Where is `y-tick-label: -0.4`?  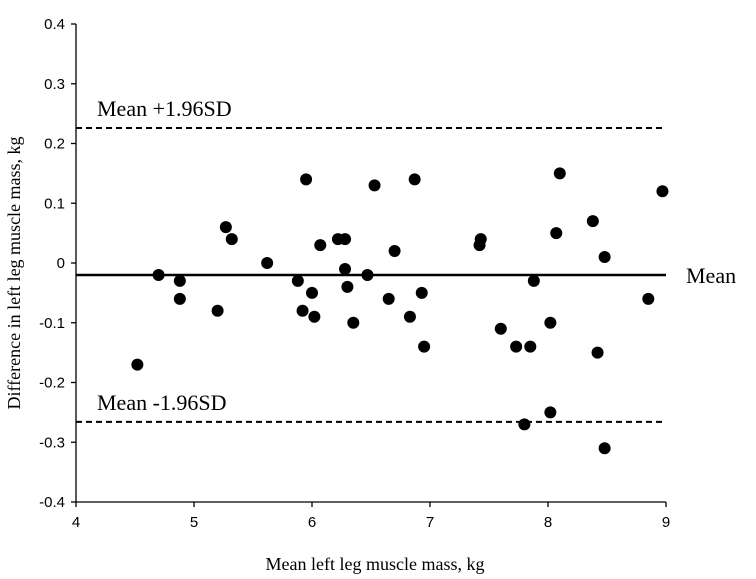
y-tick-label: -0.4 is located at coordinates (52, 502).